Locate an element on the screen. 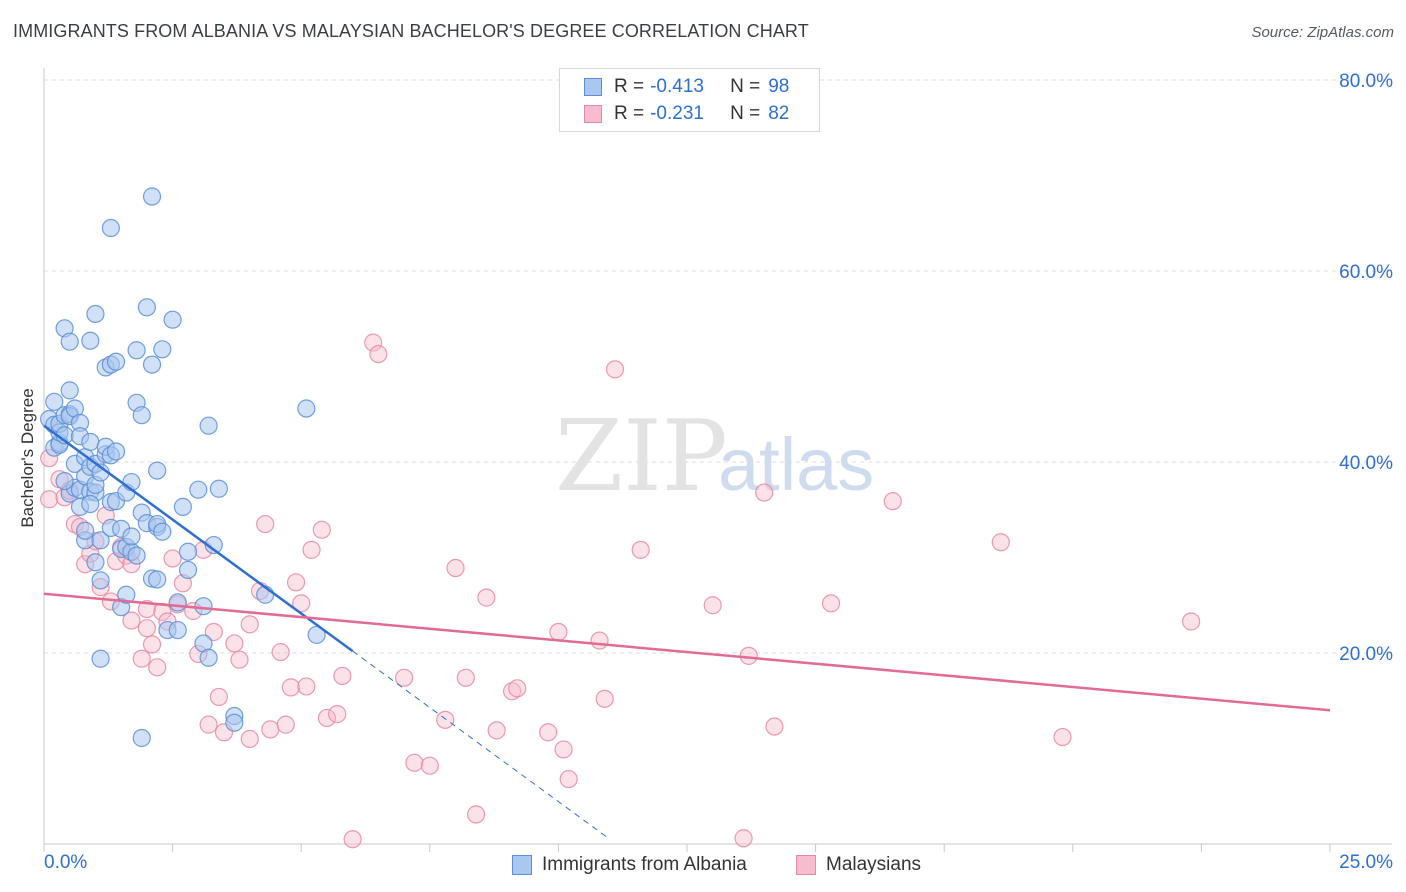 This screenshot has height=892, width=1406. malaysian-legend-label: Malaysians is located at coordinates (874, 864).